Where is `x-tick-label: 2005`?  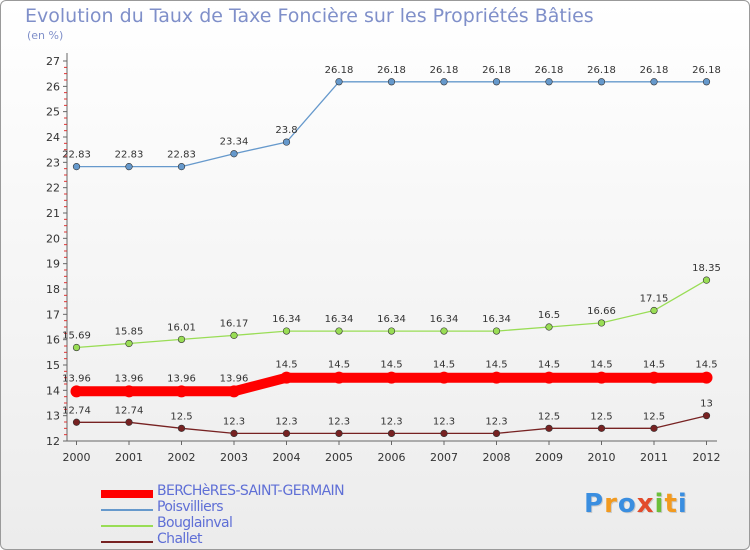
x-tick-label: 2005 is located at coordinates (339, 457).